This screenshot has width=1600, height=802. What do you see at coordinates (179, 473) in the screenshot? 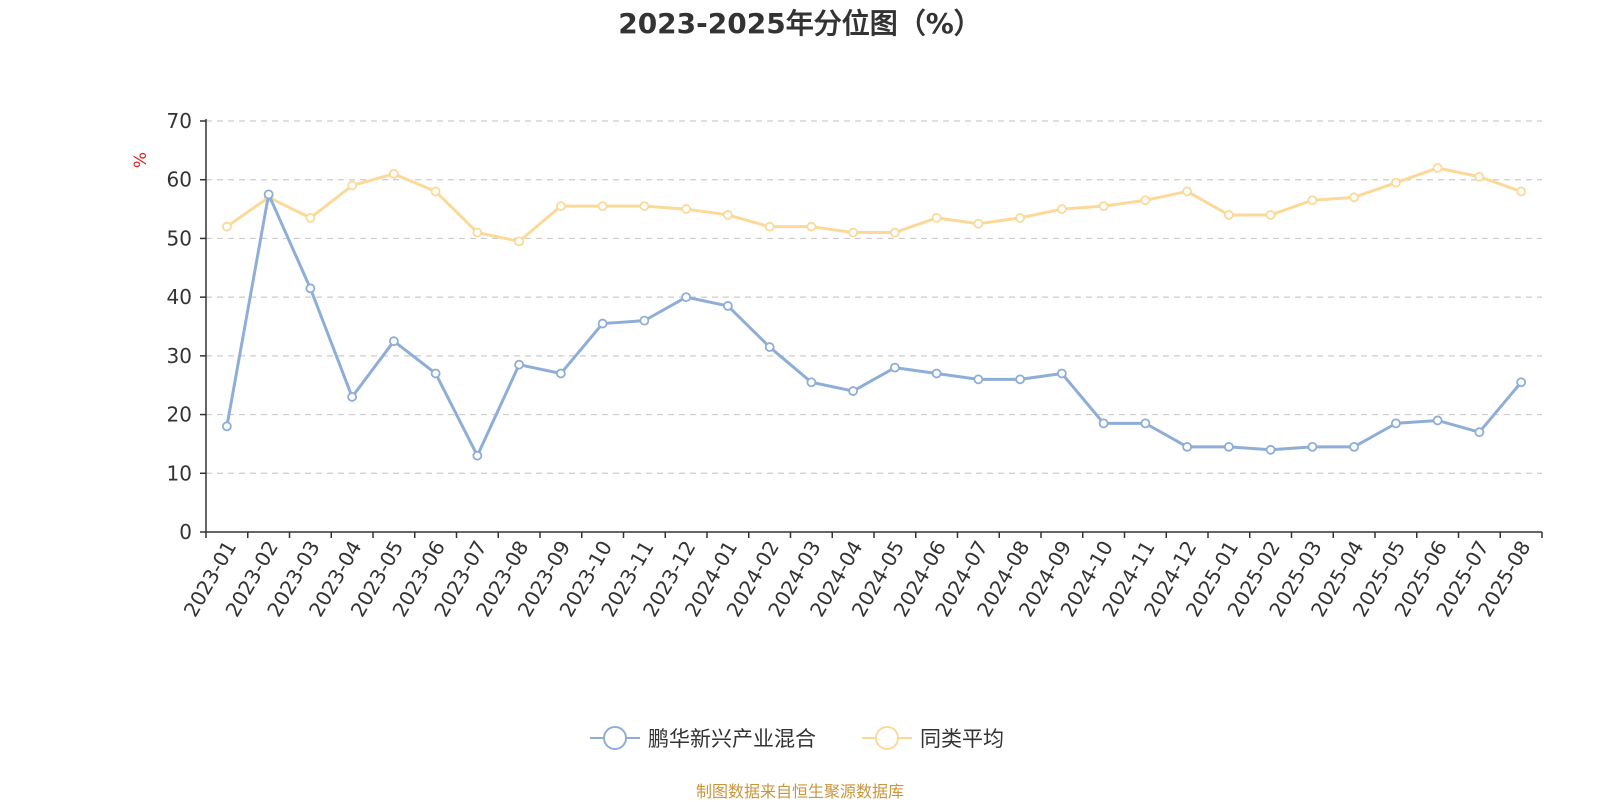
I see `y-tick-label: 10` at bounding box center [179, 473].